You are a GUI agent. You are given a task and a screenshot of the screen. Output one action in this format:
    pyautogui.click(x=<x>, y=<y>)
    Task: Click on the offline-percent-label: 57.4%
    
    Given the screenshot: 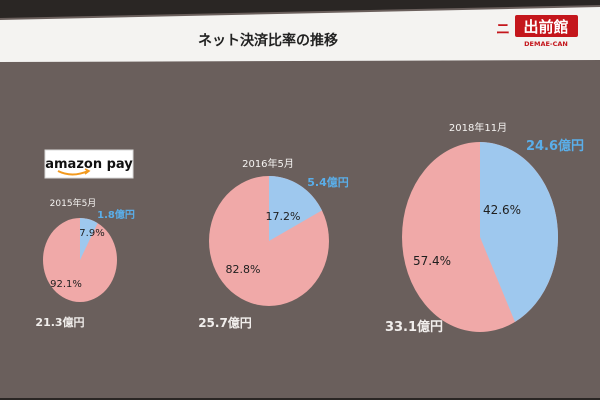 What is the action you would take?
    pyautogui.click(x=432, y=261)
    